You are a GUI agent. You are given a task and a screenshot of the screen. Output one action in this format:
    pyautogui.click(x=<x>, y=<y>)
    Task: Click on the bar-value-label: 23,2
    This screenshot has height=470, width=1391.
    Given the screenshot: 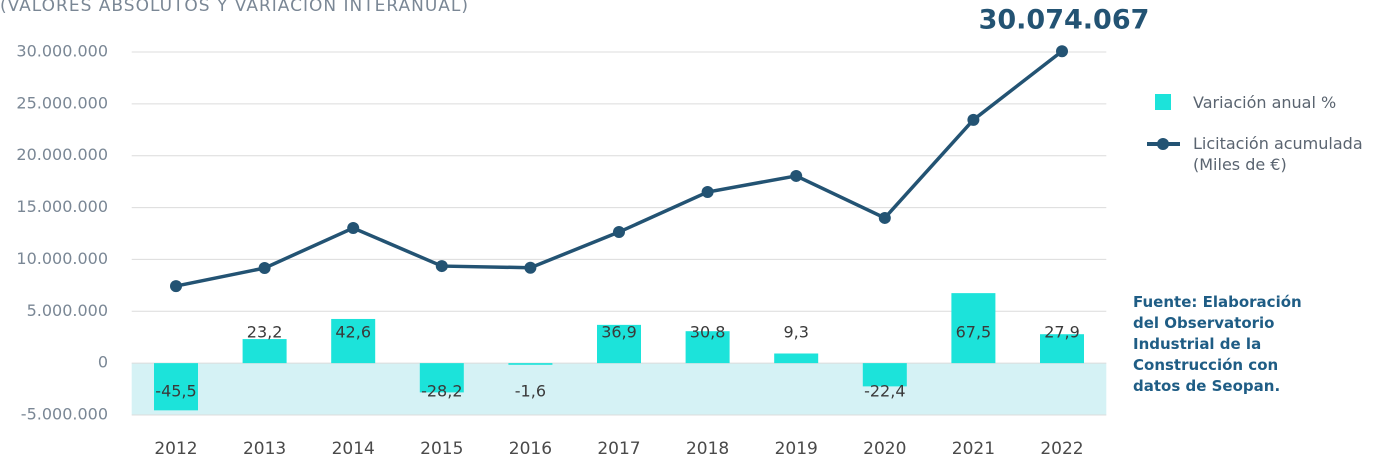 What is the action you would take?
    pyautogui.click(x=265, y=332)
    